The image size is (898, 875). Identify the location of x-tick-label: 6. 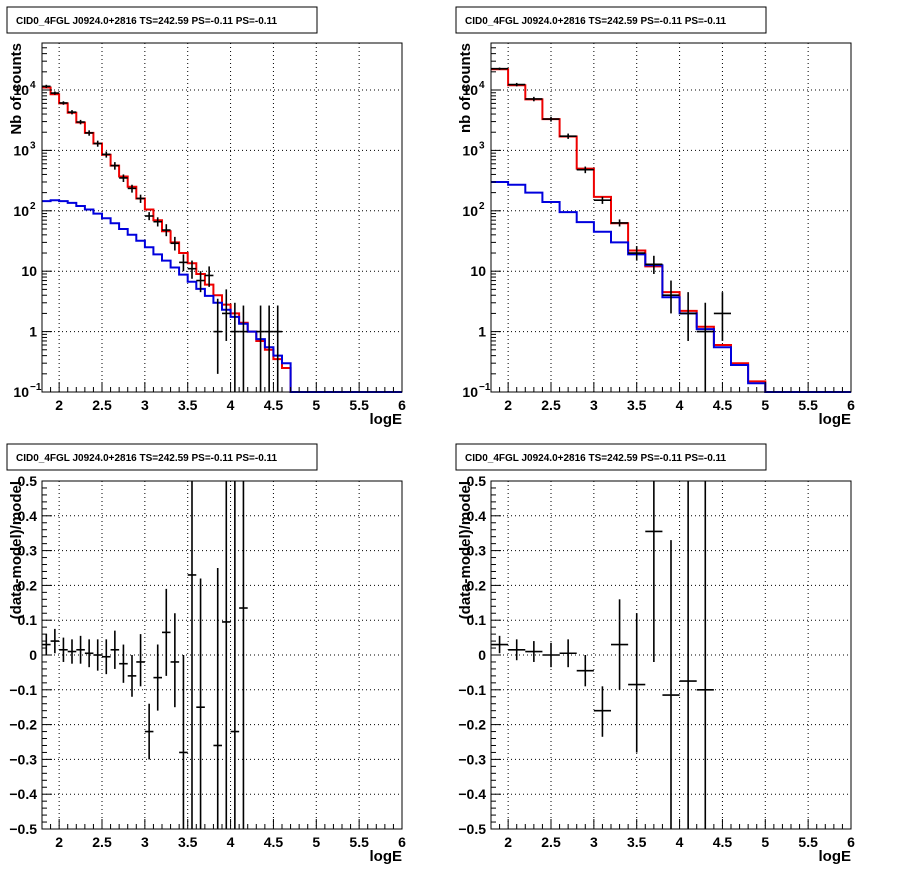
(402, 405).